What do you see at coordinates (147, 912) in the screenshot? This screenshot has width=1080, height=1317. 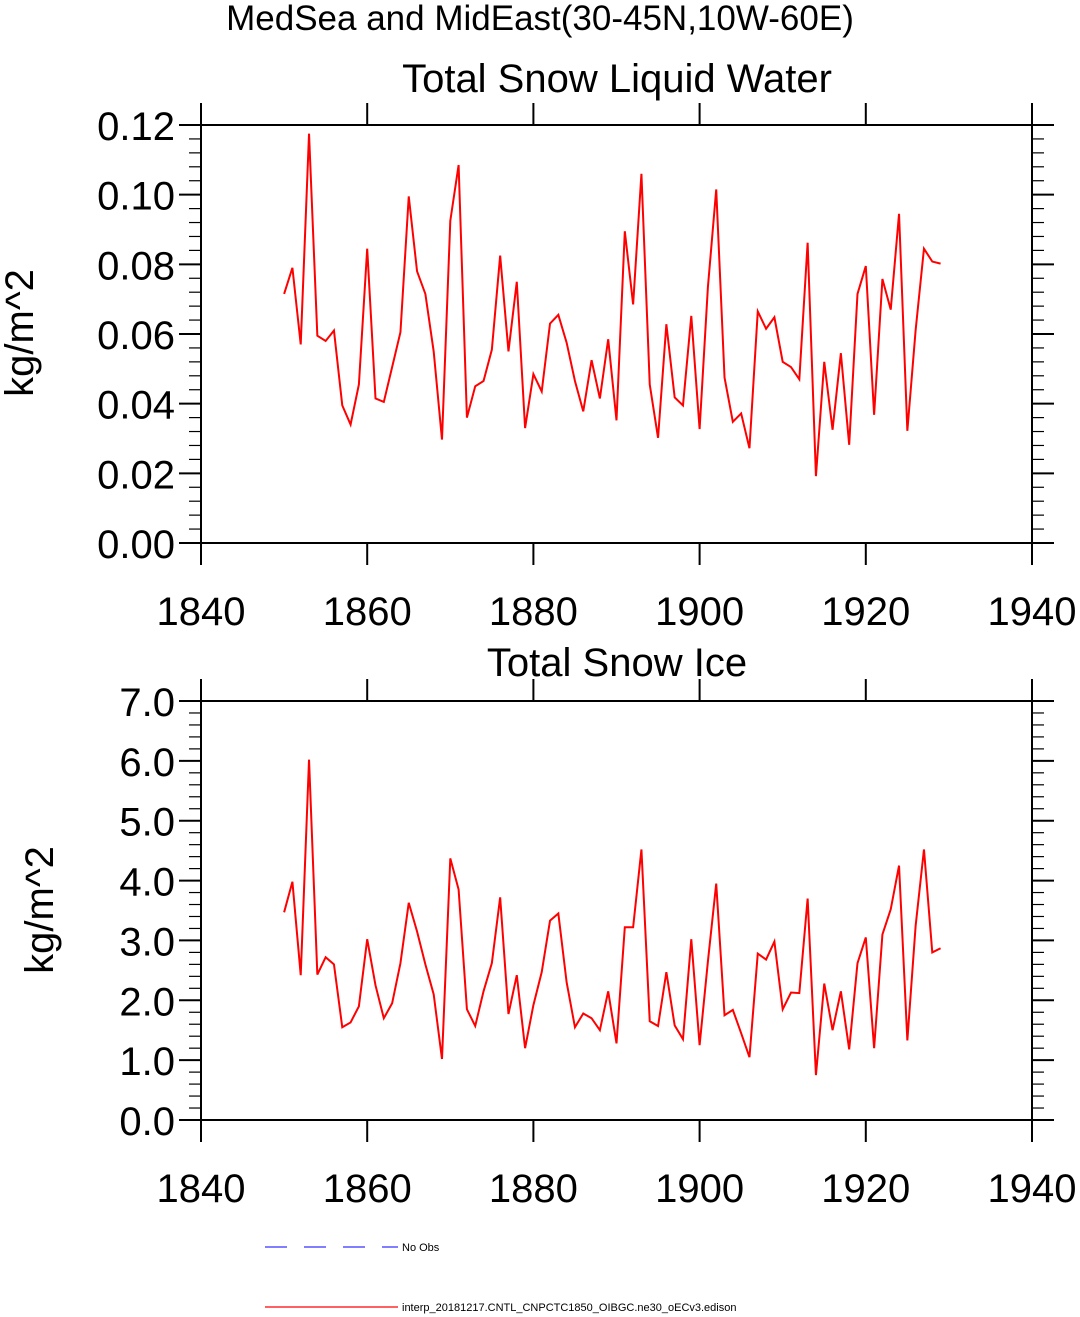 I see `y-tick-labels-ice: 0.0 1.0 2.0 3.0 4.0 5.0 6.0 7.0` at bounding box center [147, 912].